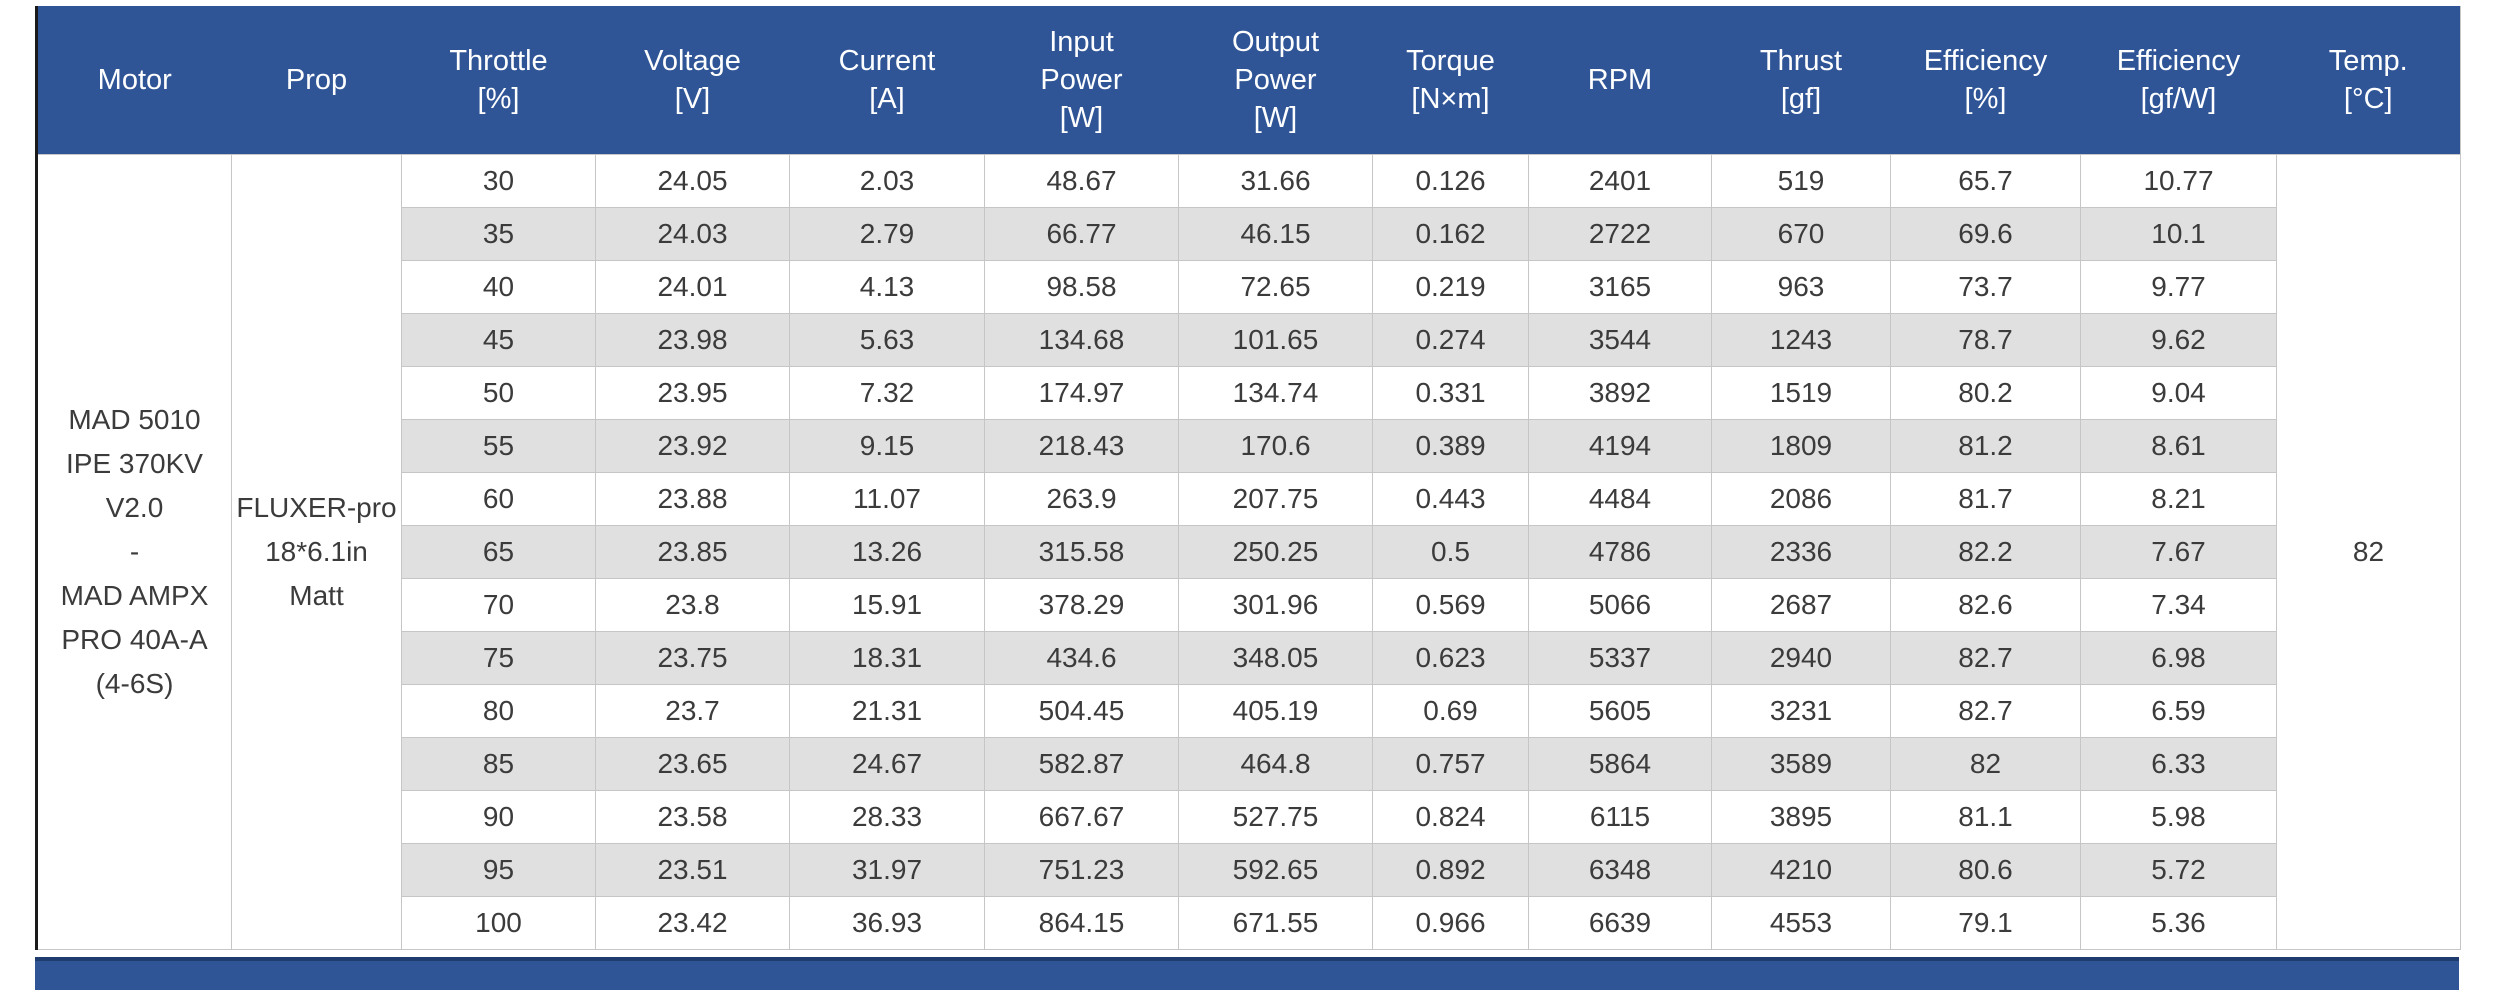 This screenshot has width=2500, height=990. I want to click on cell-current: 9.15, so click(887, 446).